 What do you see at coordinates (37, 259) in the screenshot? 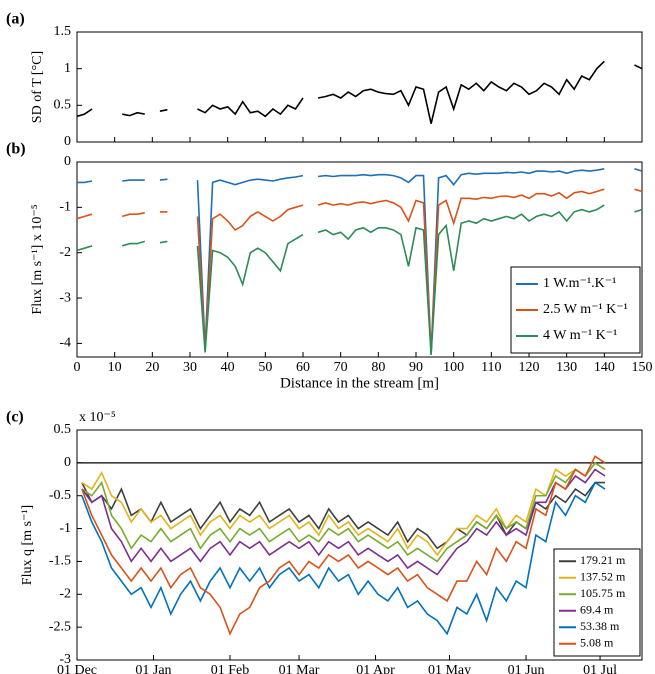
I see `y-axis-label: Flux [m s⁻¹] x 10⁻⁵` at bounding box center [37, 259].